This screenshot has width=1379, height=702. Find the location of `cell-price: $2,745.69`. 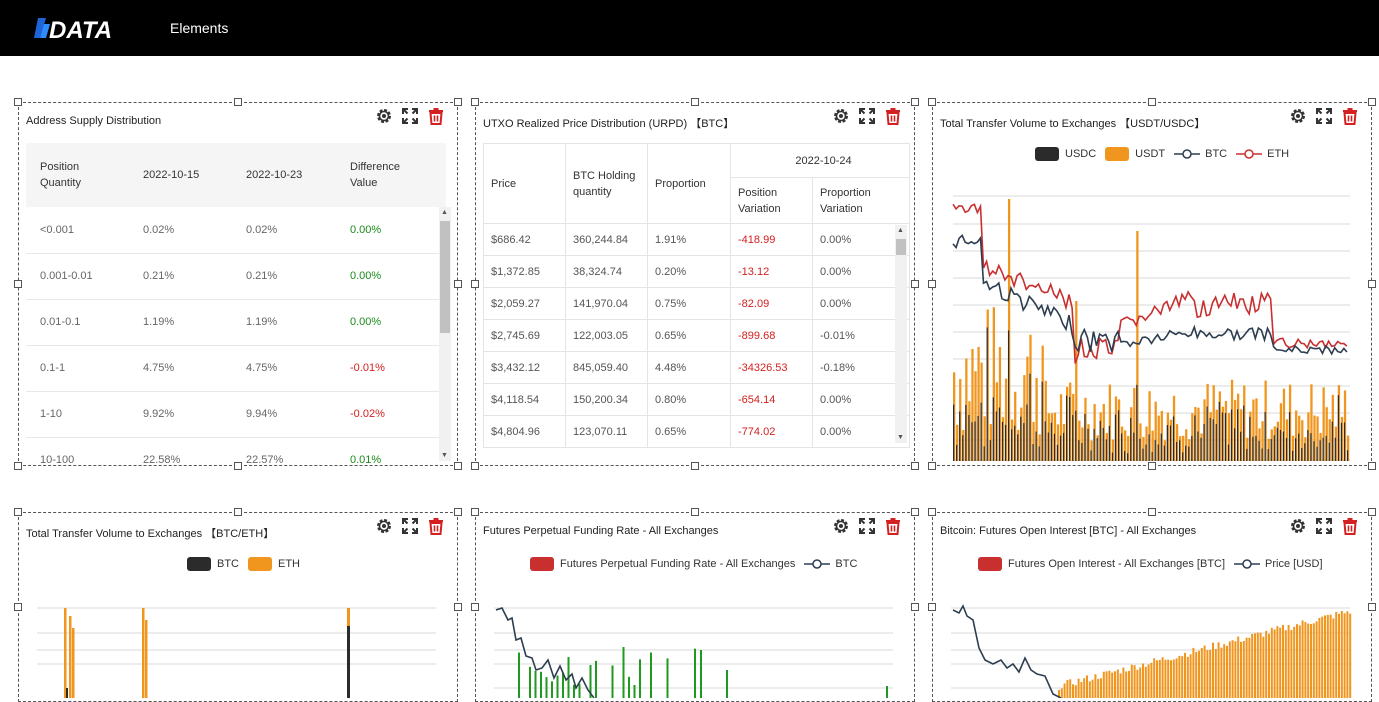

cell-price: $2,745.69 is located at coordinates (524, 335).